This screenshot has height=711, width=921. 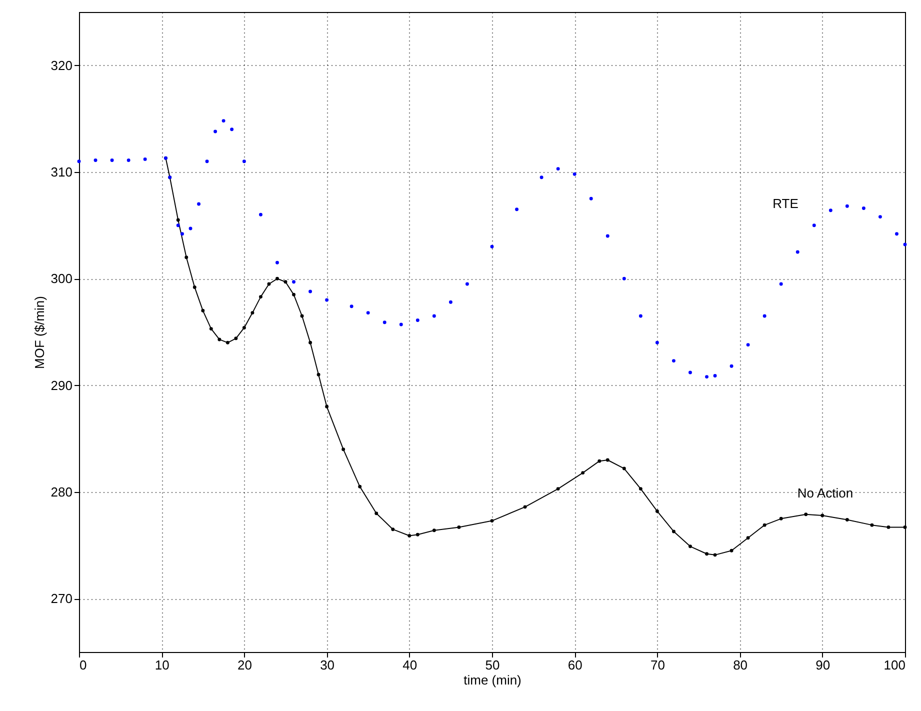 I want to click on y-tick-label: 300, so click(x=61, y=278).